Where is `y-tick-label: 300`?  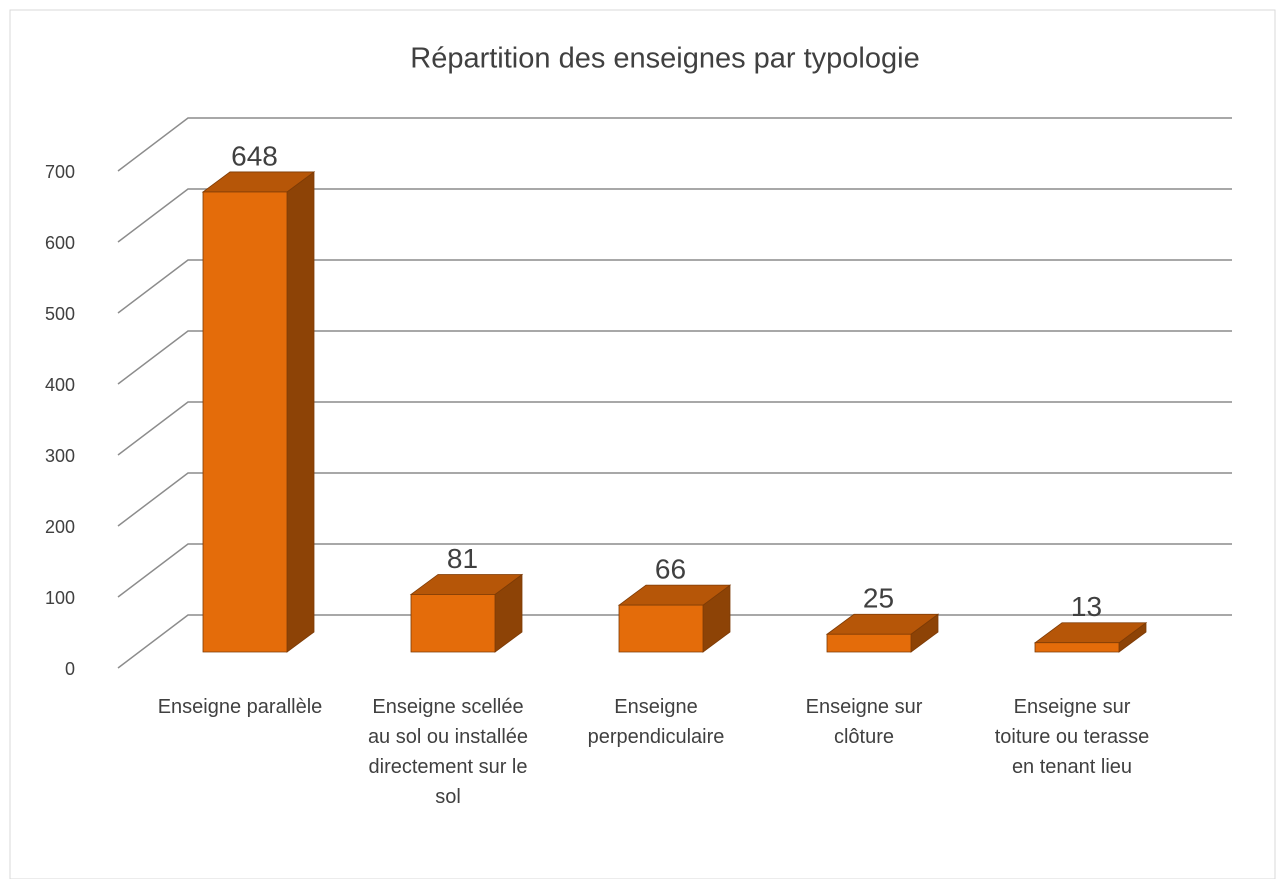
y-tick-label: 300 is located at coordinates (60, 456).